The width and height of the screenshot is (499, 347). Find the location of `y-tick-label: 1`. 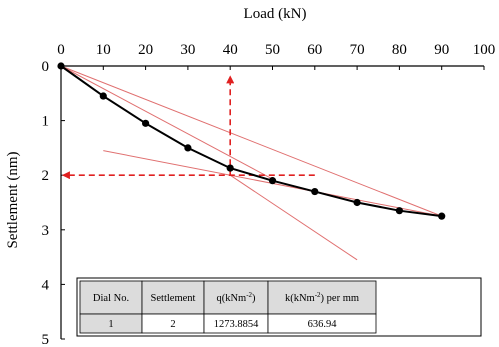

y-tick-label: 1 is located at coordinates (46, 122).